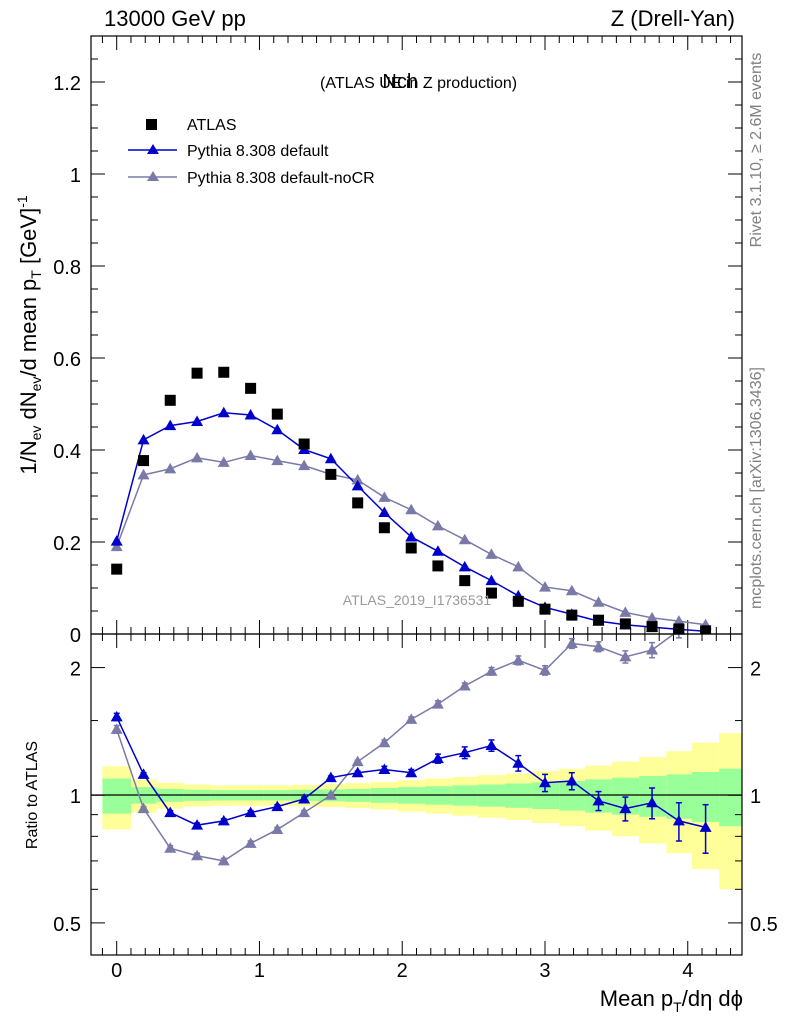  I want to click on main-y-tick-label: 0.6, so click(67, 360).